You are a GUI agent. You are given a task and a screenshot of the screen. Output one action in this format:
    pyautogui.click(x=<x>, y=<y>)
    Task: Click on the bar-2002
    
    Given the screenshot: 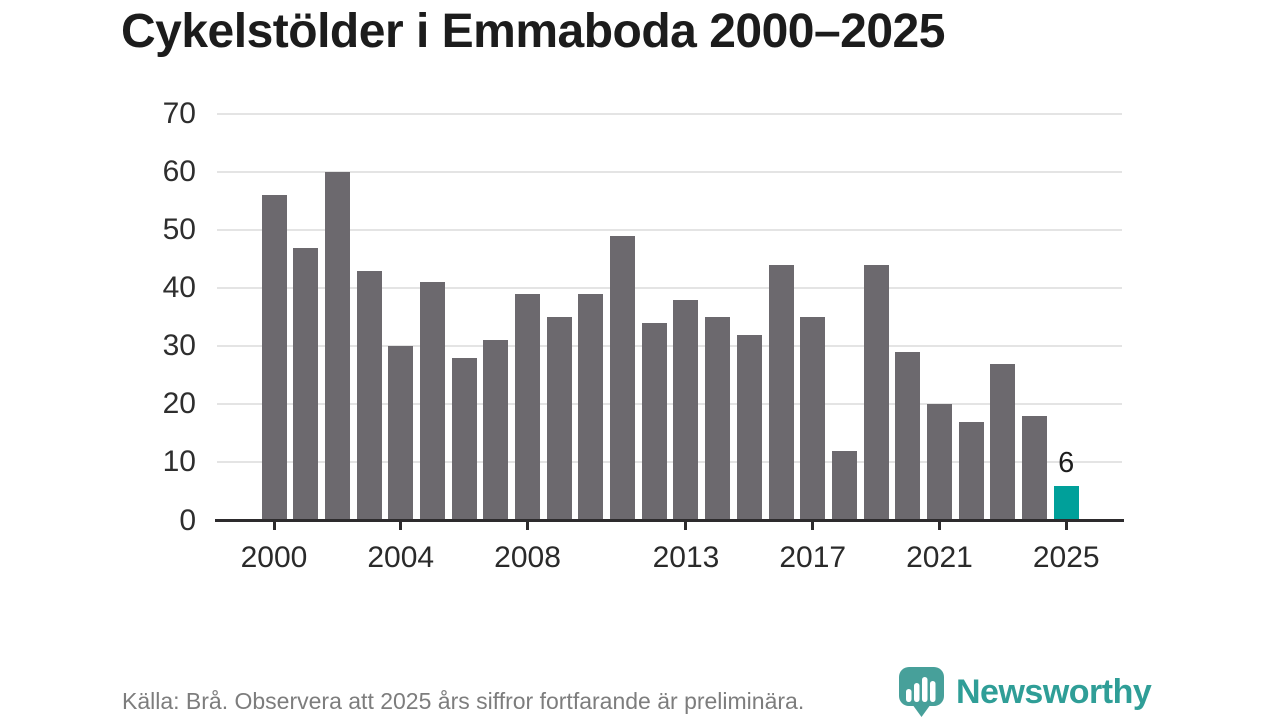 What is the action you would take?
    pyautogui.click(x=337, y=346)
    